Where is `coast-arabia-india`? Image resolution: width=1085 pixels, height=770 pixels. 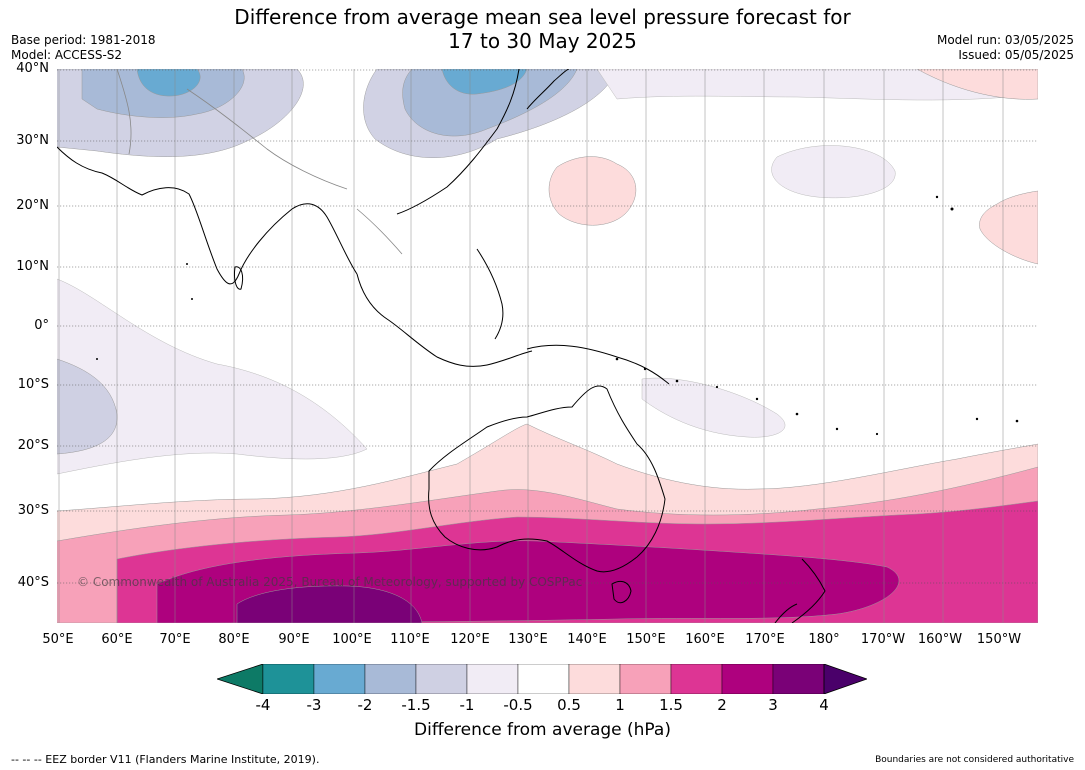 coast-arabia-india is located at coordinates (207, 215).